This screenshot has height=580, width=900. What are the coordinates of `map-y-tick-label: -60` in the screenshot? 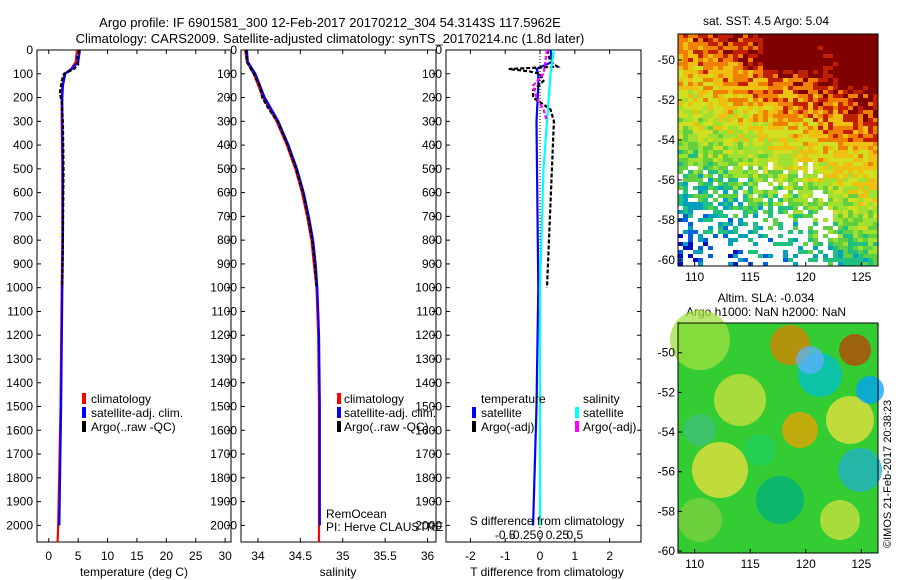 It's located at (667, 551).